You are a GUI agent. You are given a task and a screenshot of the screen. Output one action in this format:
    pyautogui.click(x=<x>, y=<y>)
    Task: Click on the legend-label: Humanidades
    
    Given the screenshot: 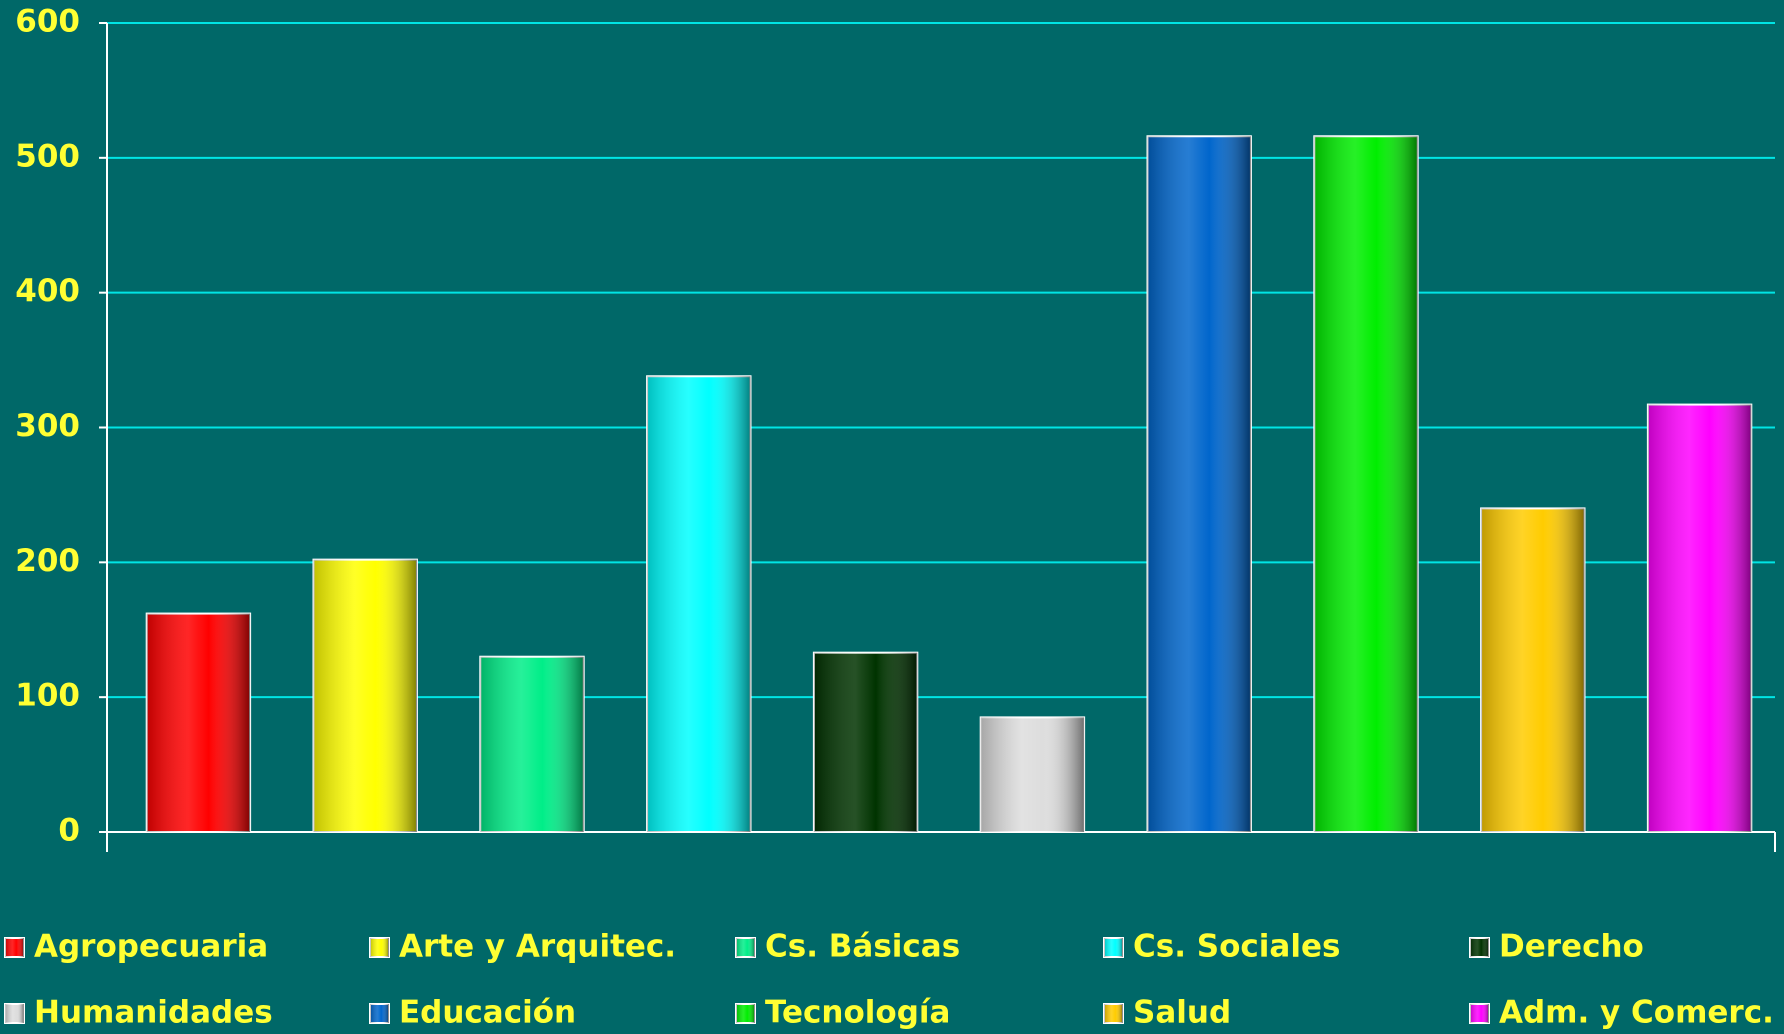 What is the action you would take?
    pyautogui.click(x=153, y=1013)
    